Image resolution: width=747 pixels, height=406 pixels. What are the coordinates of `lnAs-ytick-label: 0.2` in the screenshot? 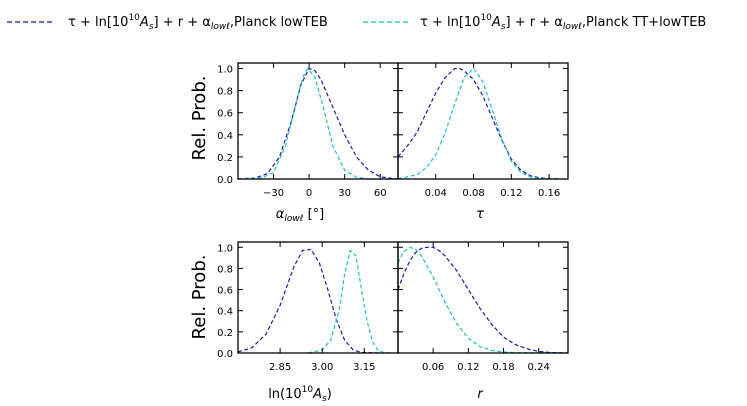 It's located at (225, 333).